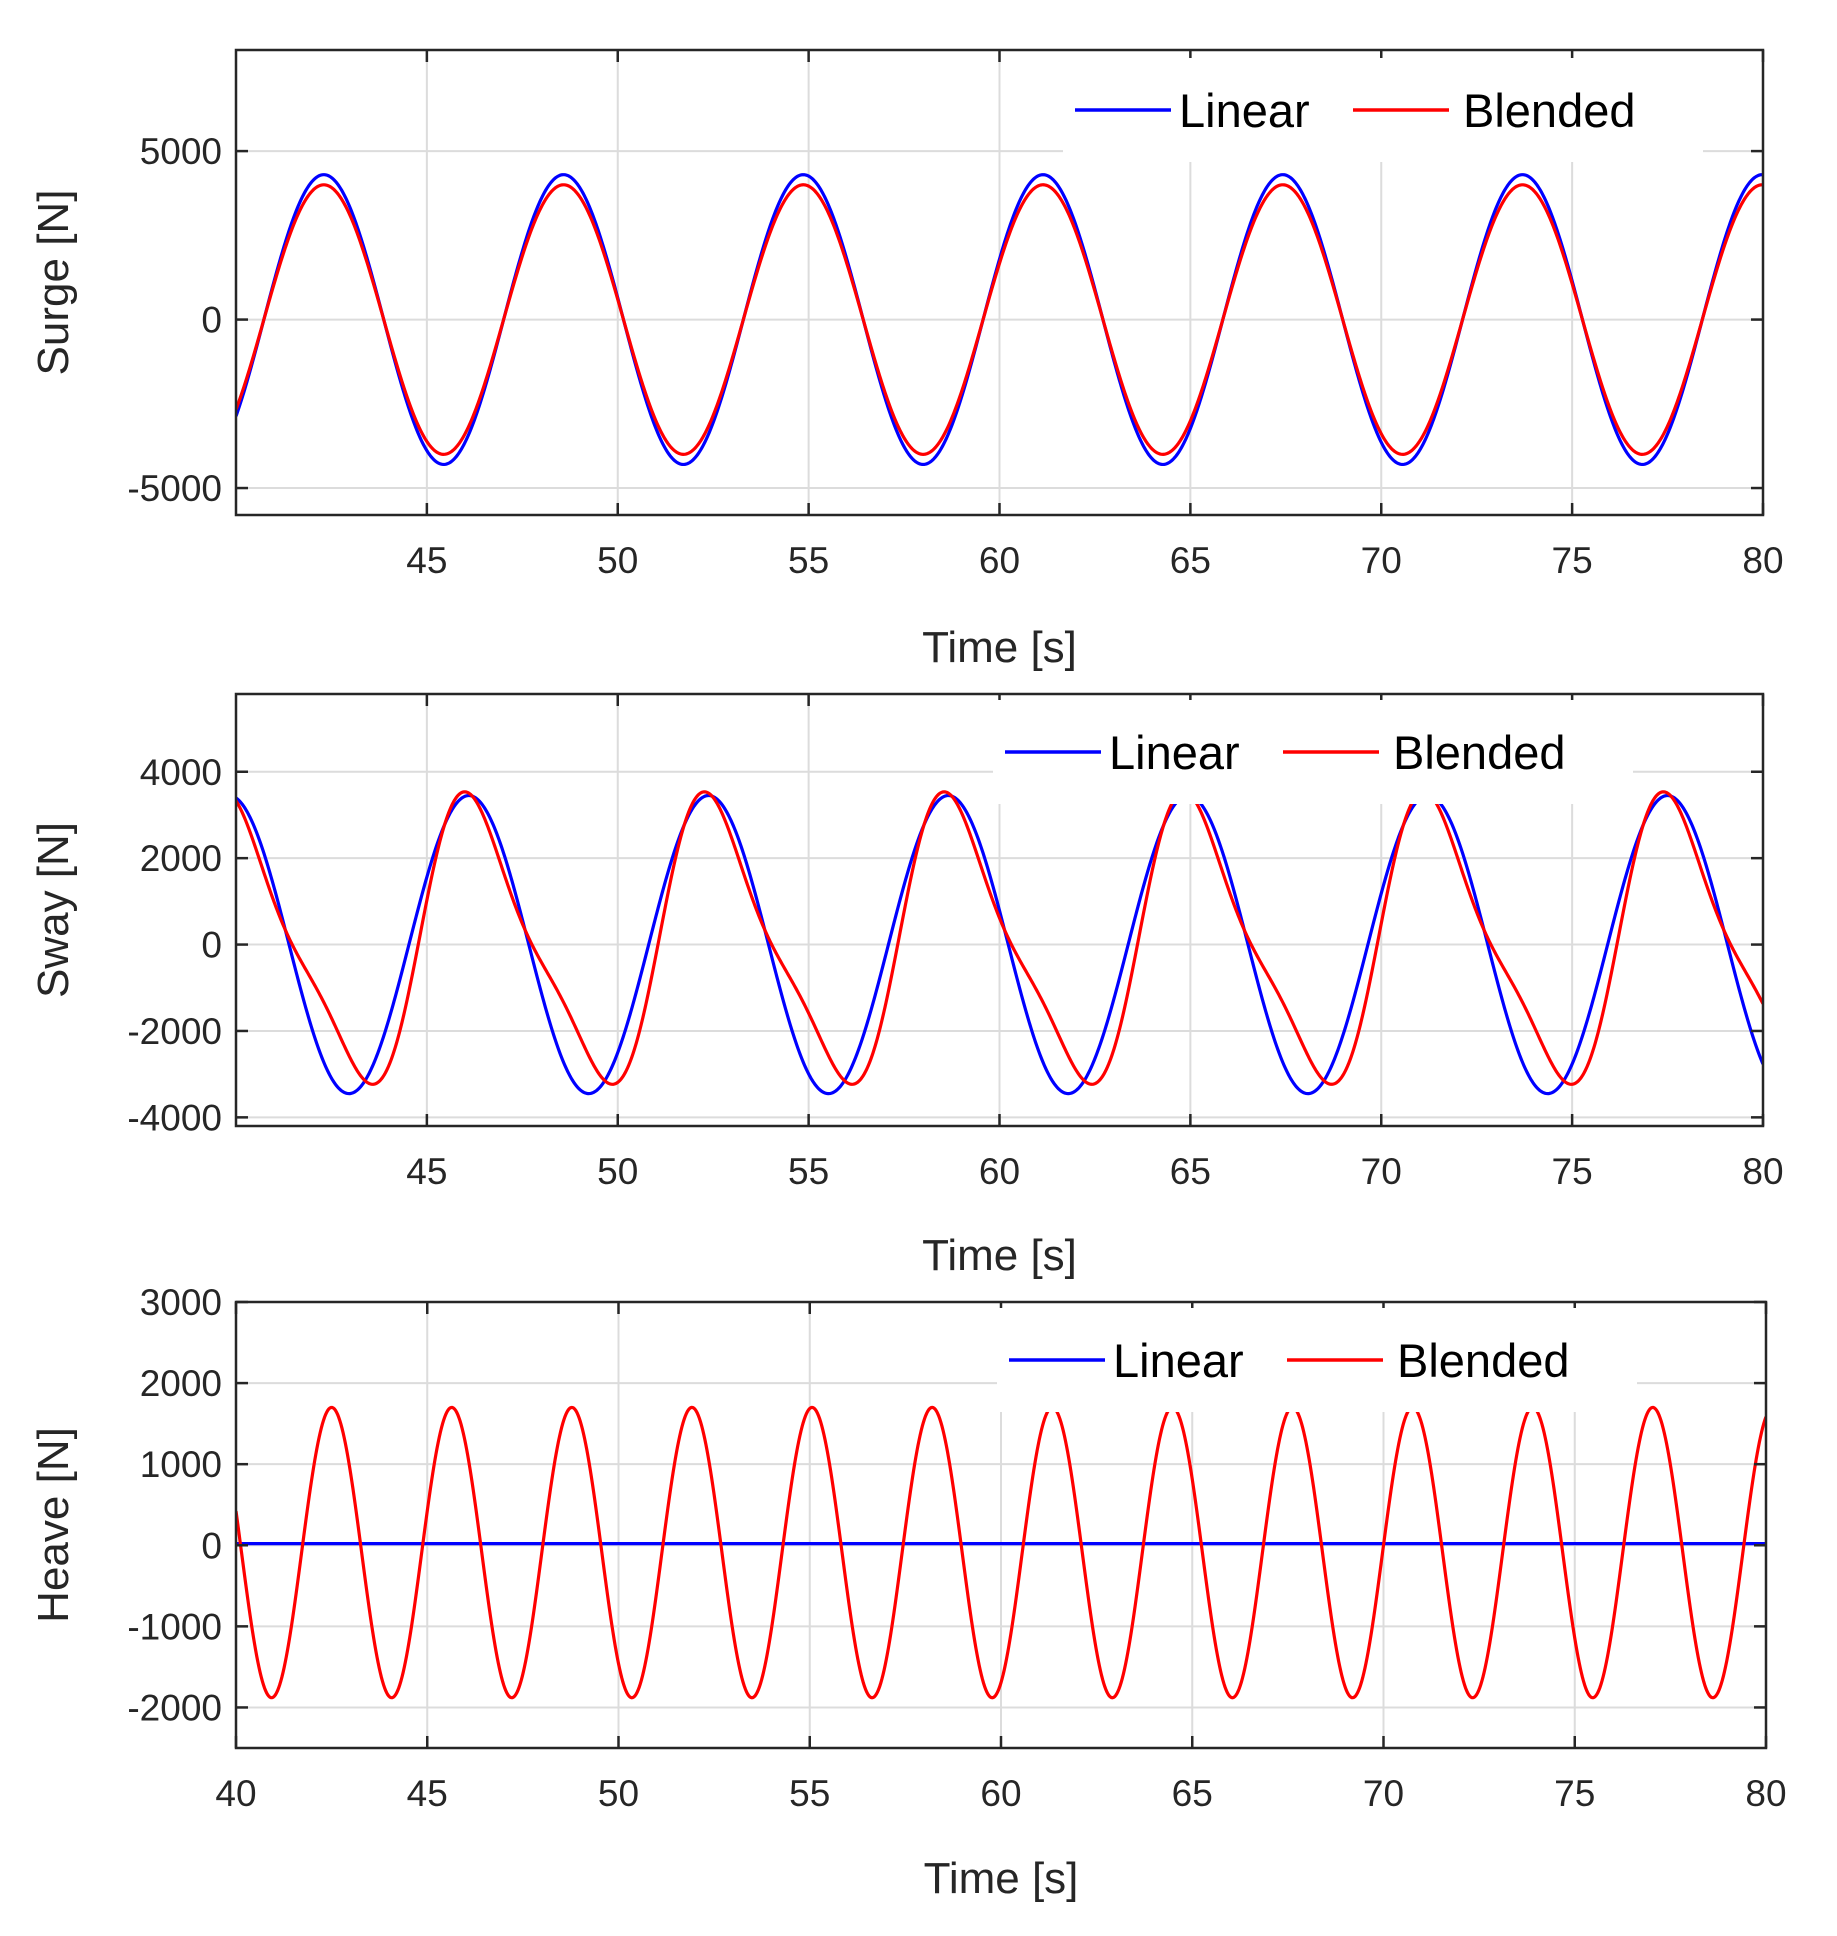 The height and width of the screenshot is (1936, 1837). Describe the element at coordinates (1572, 560) in the screenshot. I see `surge-x-tick-label: 75` at that location.